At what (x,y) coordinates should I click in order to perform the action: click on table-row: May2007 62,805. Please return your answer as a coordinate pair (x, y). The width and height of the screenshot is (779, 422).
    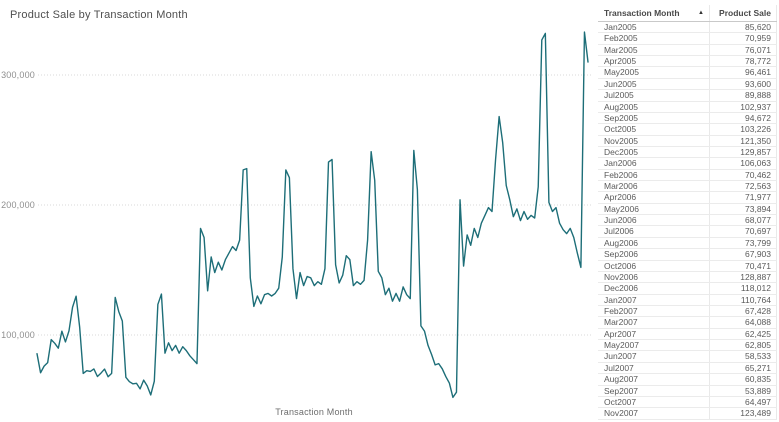
    Looking at the image, I should click on (687, 346).